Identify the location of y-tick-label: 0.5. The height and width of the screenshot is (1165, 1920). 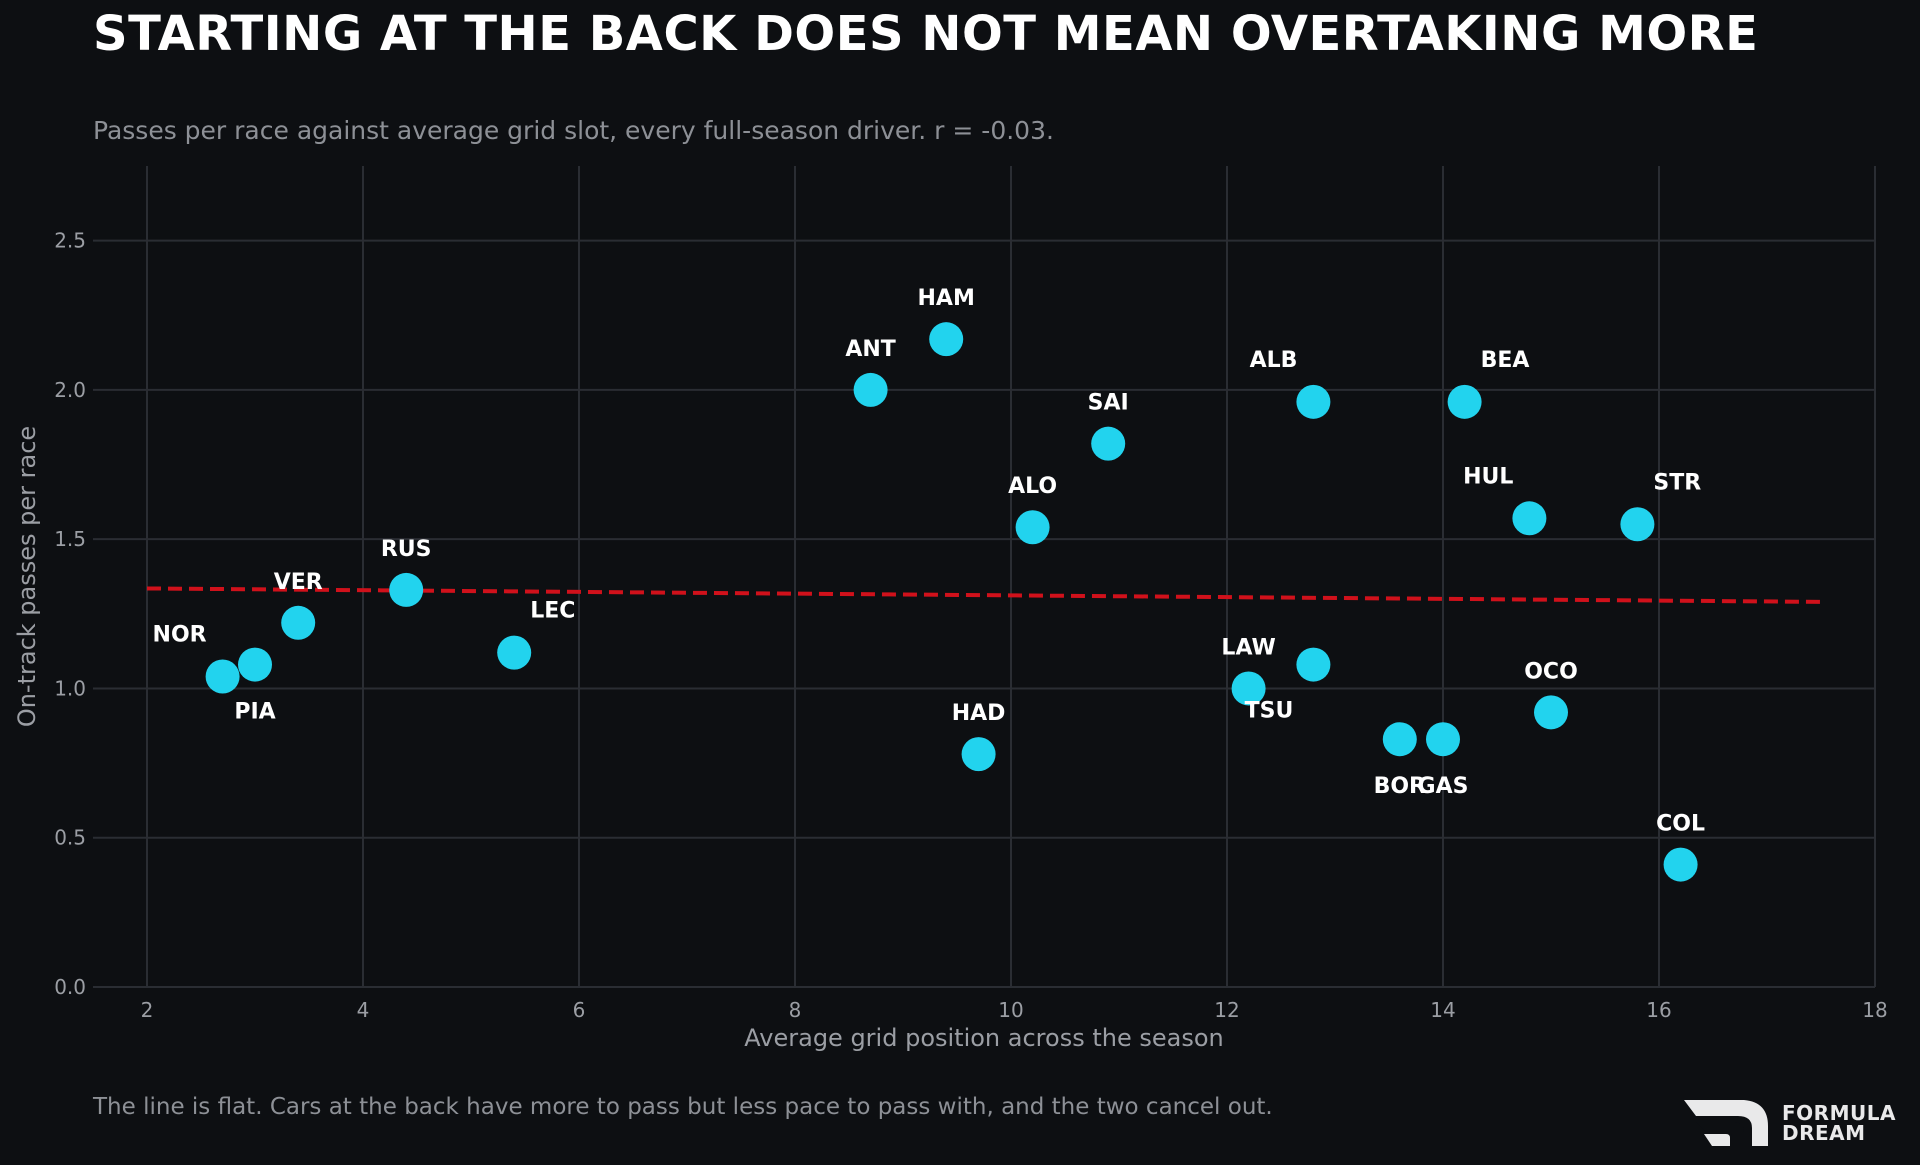
(70, 838).